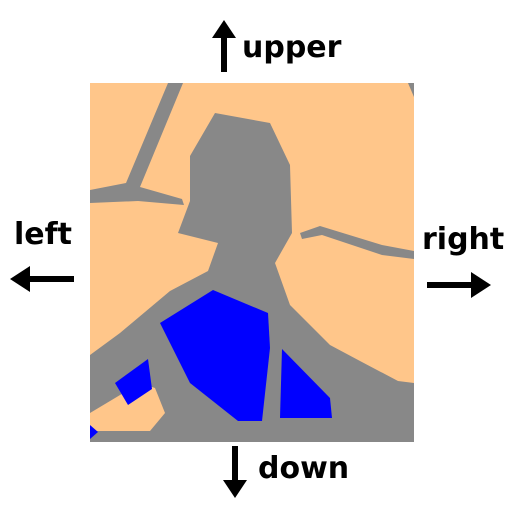  I want to click on direction-label-right: right, so click(463, 239).